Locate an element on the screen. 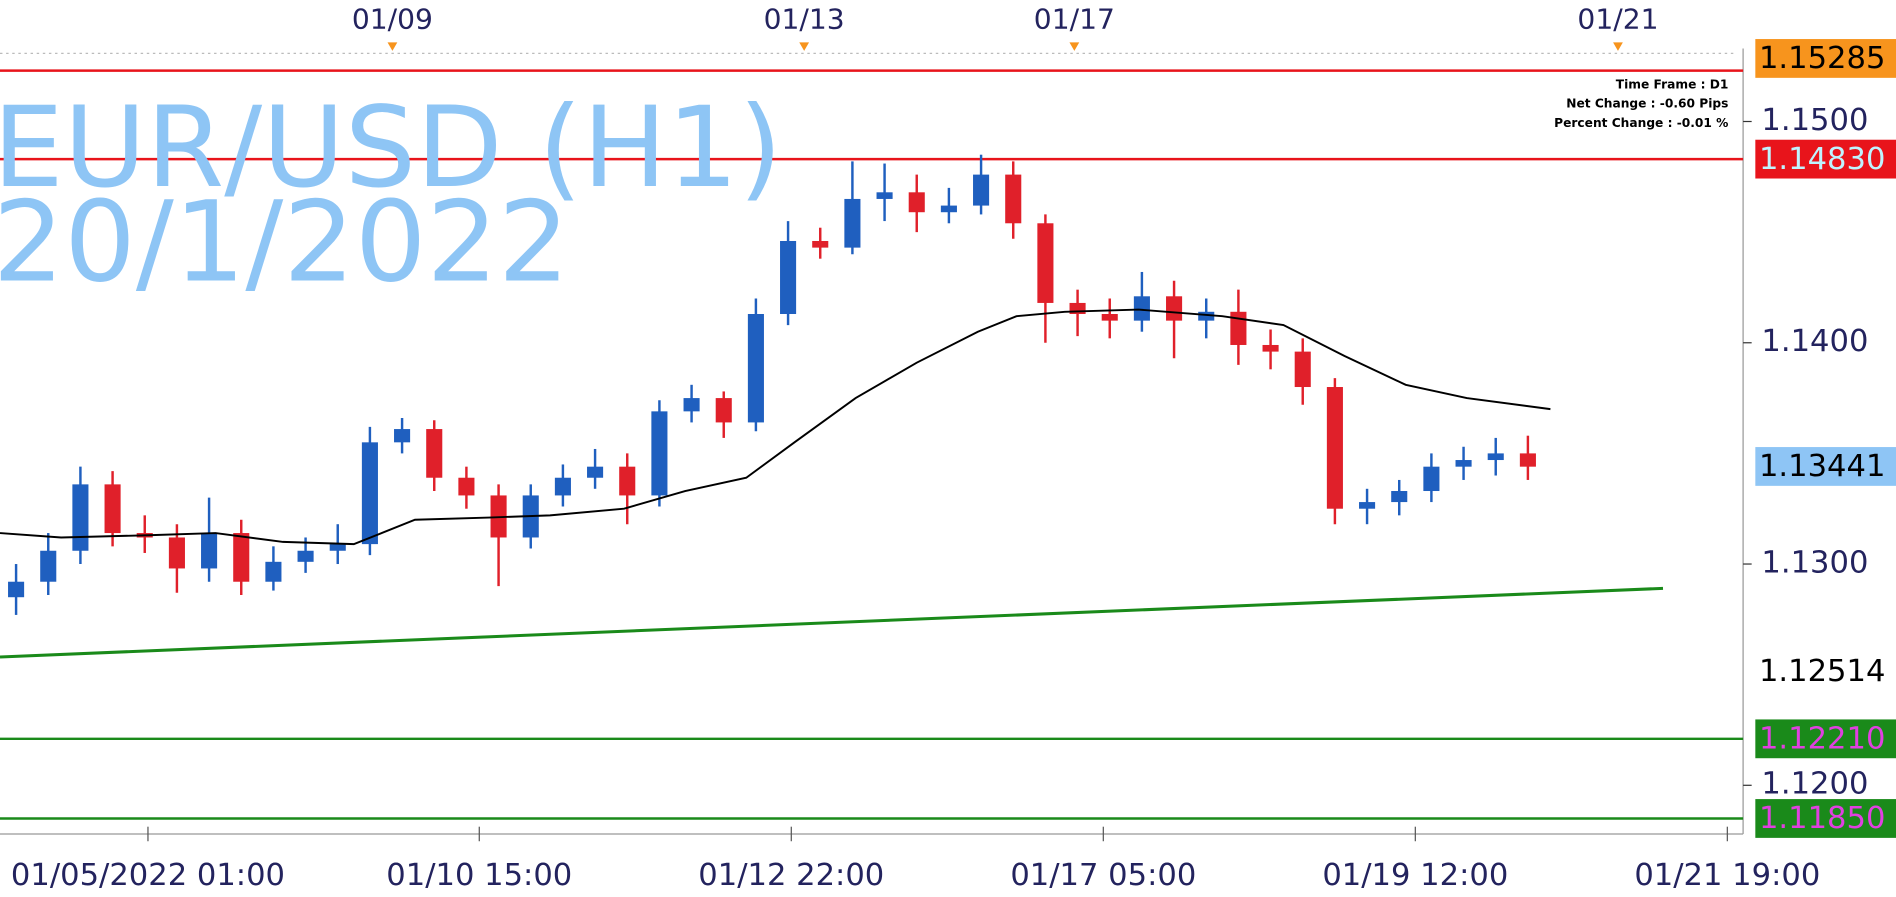 This screenshot has width=1896, height=897. info-line: Net Change : -0.60 Pips is located at coordinates (1647, 104).